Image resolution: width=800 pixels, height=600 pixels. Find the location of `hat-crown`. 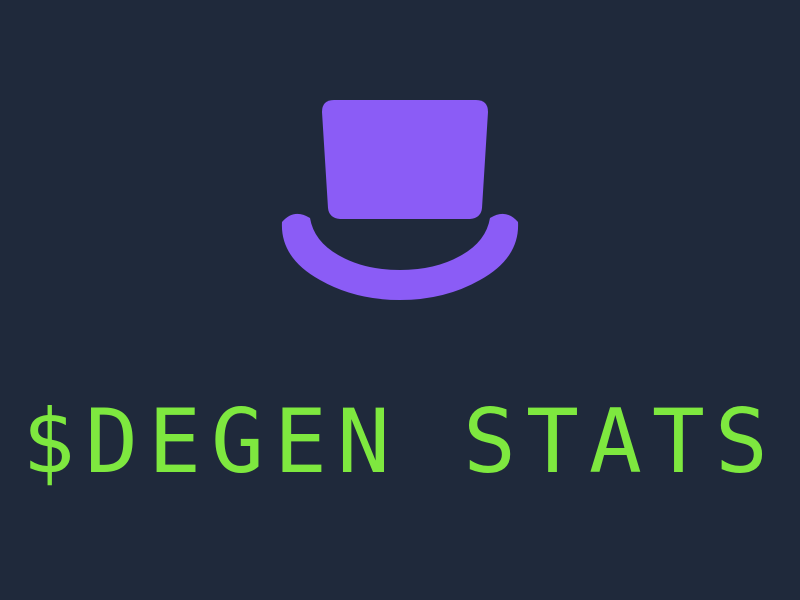

hat-crown is located at coordinates (405, 159).